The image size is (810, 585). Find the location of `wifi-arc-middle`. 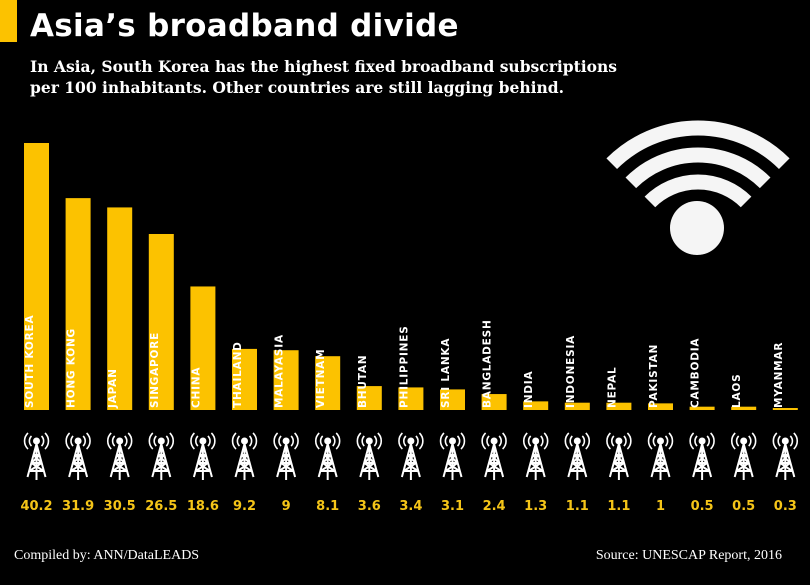

wifi-arc-middle is located at coordinates (698, 168).